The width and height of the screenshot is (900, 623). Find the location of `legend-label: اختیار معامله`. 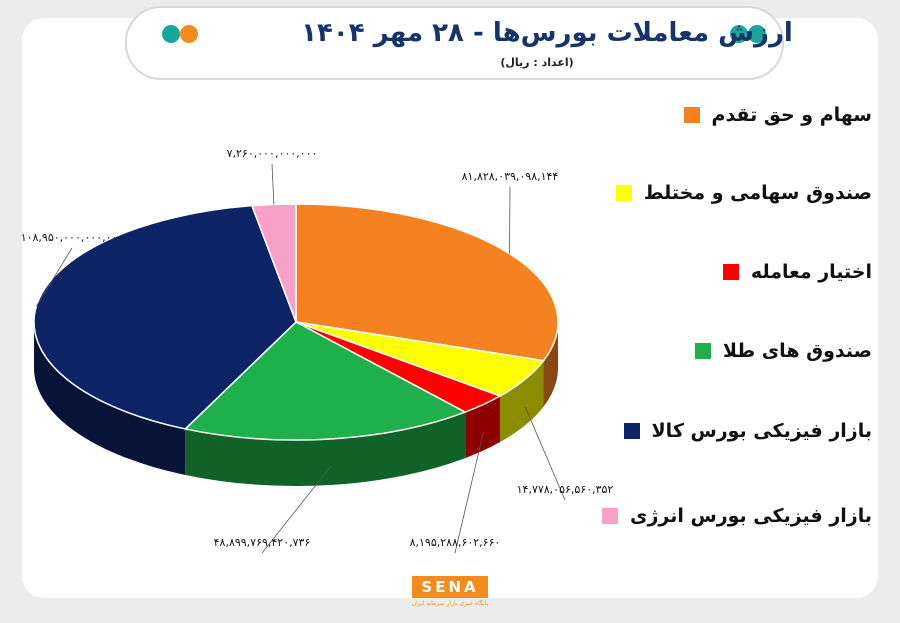

legend-label: اختیار معامله is located at coordinates (811, 272).